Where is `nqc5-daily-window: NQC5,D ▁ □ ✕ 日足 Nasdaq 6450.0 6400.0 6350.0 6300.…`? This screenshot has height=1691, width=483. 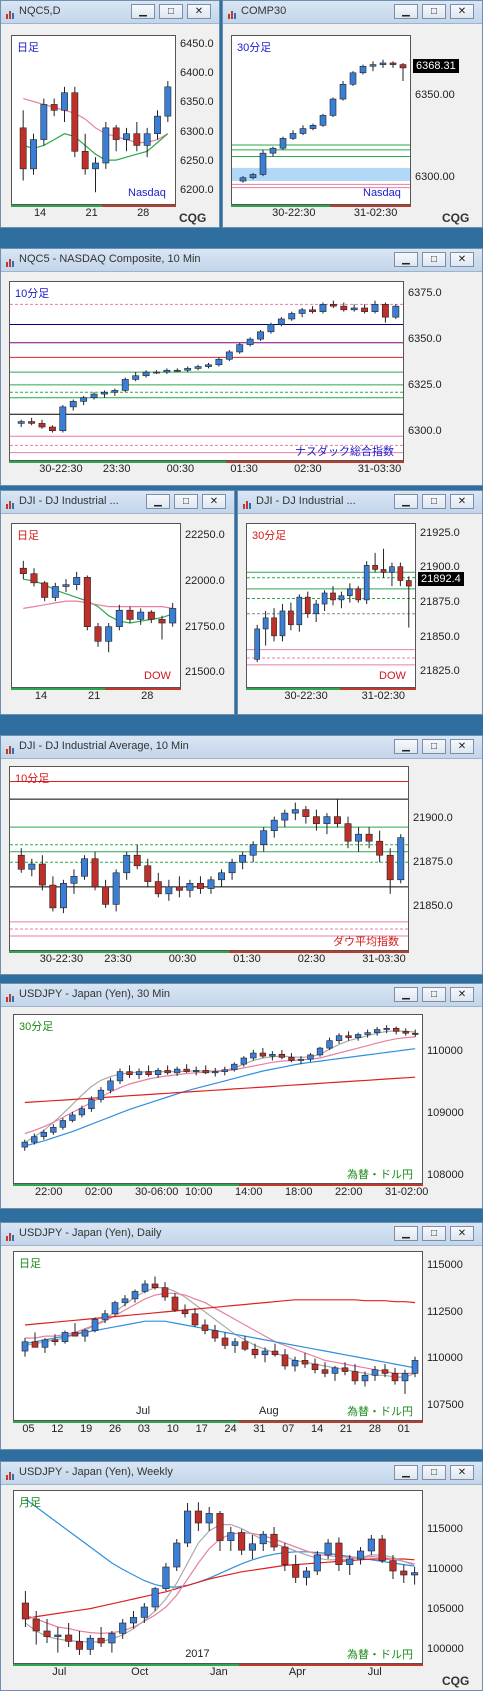
nqc5-daily-window: NQC5,D ▁ □ ✕ 日足 Nasdaq 6450.0 6400.0 6350.0 6300.… is located at coordinates (110, 114).